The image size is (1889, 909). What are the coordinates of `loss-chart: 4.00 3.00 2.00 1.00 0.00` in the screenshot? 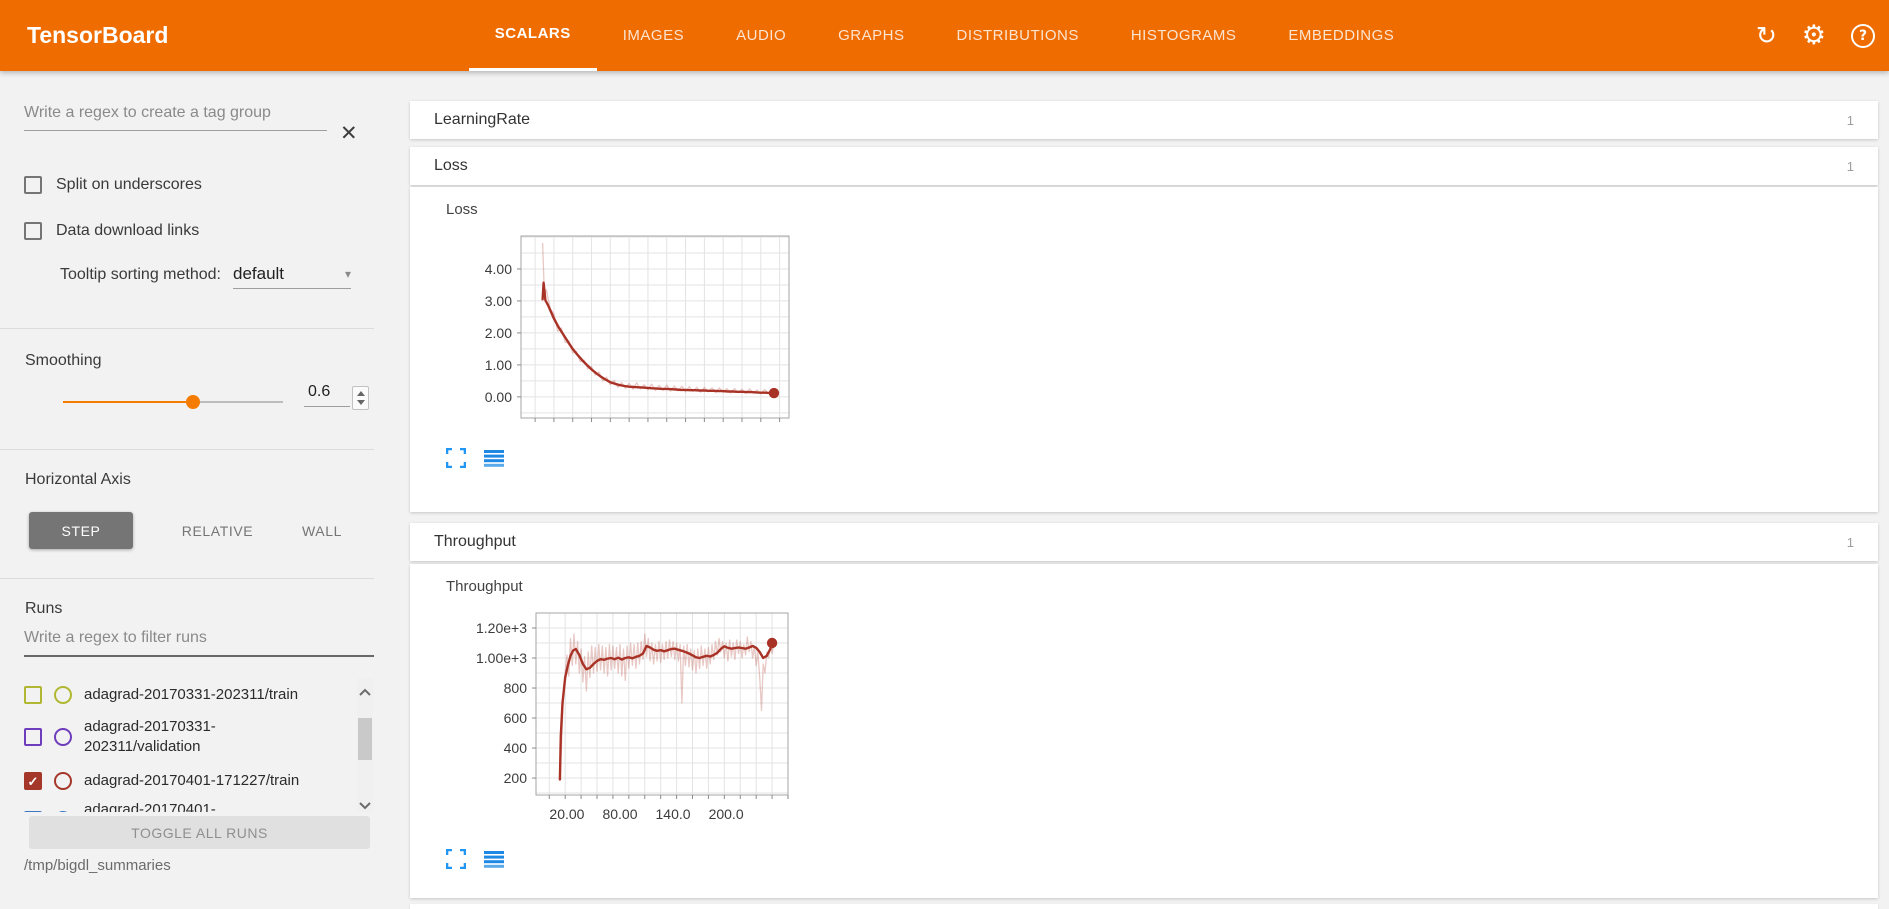 It's located at (626, 330).